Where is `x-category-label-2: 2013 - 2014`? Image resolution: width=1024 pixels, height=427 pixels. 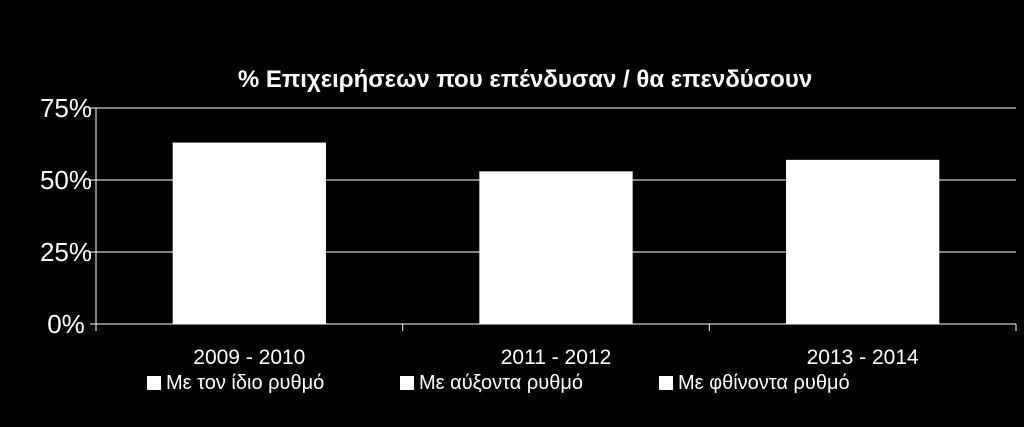
x-category-label-2: 2013 - 2014 is located at coordinates (863, 357).